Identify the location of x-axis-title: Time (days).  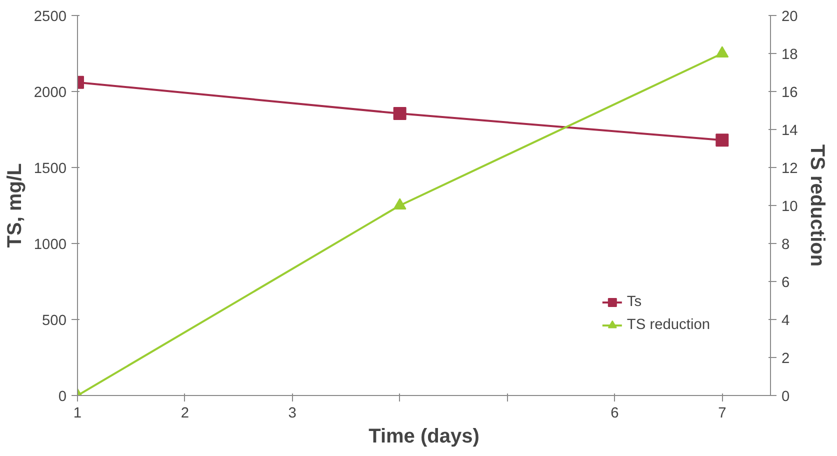
(424, 437).